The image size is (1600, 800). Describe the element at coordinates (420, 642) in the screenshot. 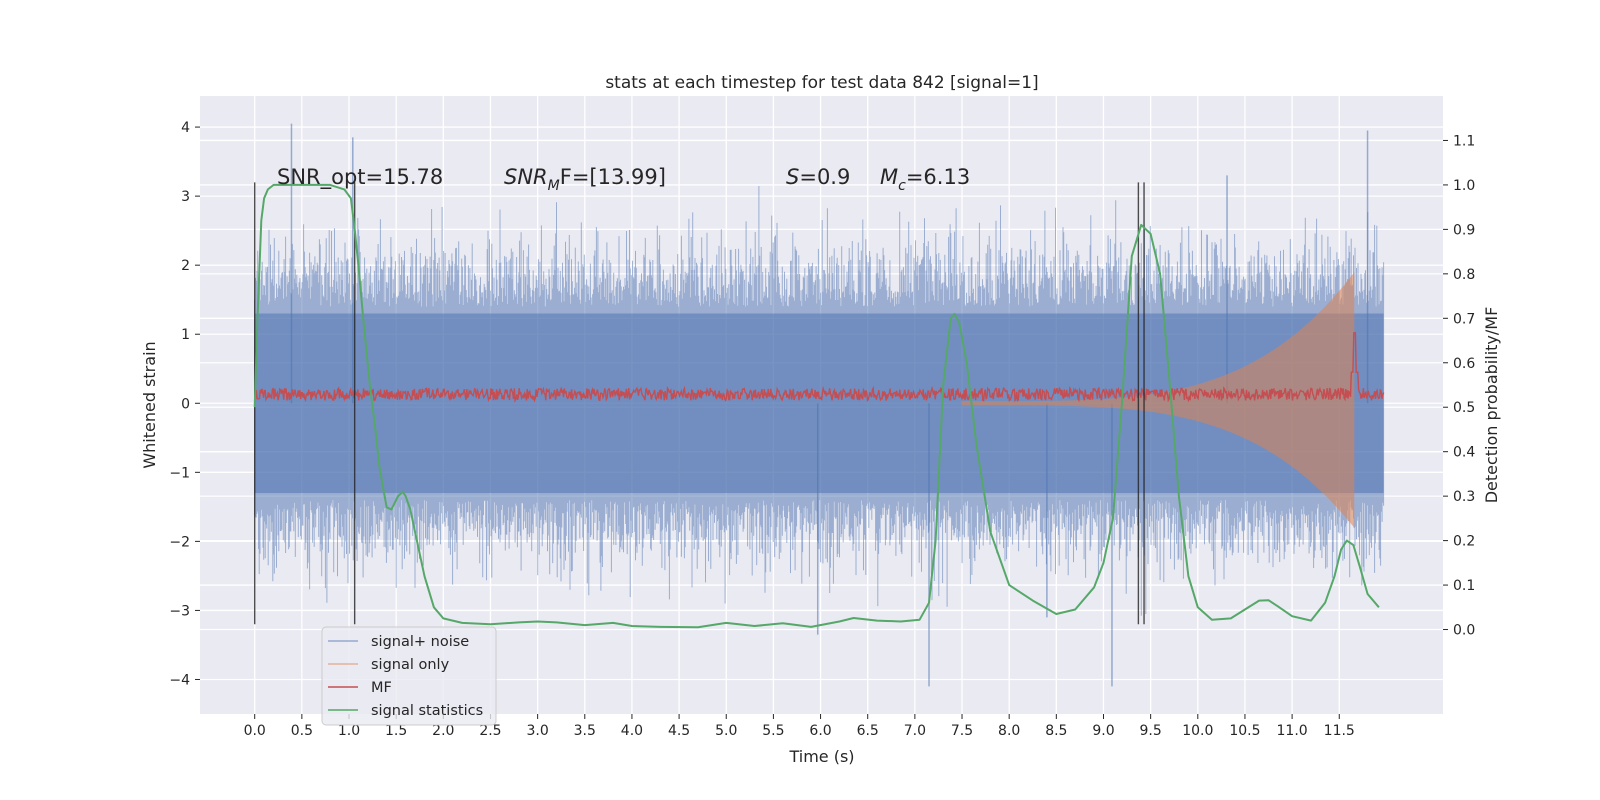

I see `legend-label-signal-noise: signal+ noise` at that location.